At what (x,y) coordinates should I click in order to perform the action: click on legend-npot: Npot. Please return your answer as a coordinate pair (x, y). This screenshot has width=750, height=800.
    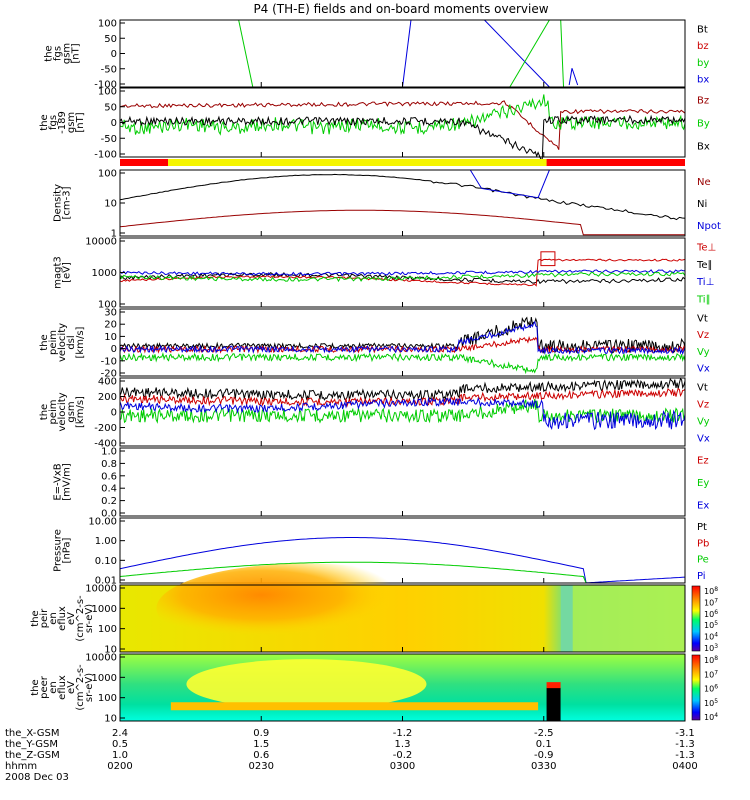
    Looking at the image, I should click on (709, 226).